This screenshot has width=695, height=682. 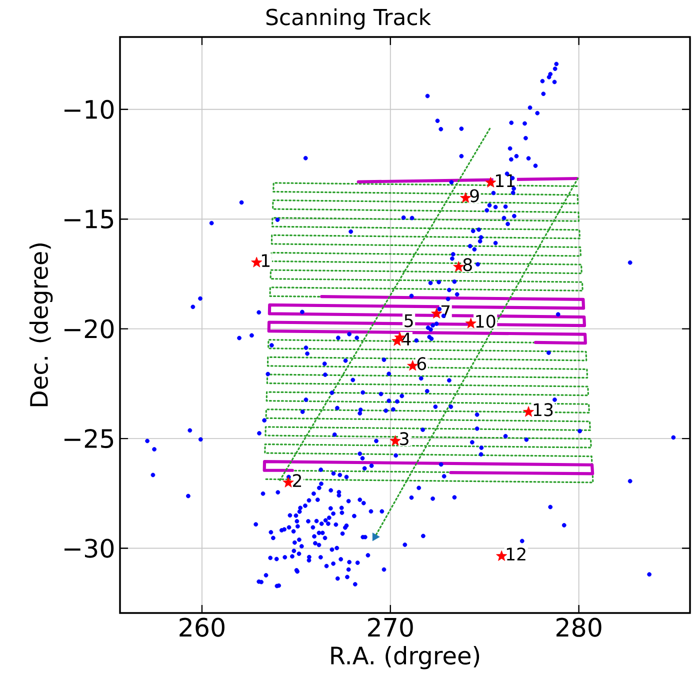 What do you see at coordinates (467, 265) in the screenshot?
I see `annotation: 8` at bounding box center [467, 265].